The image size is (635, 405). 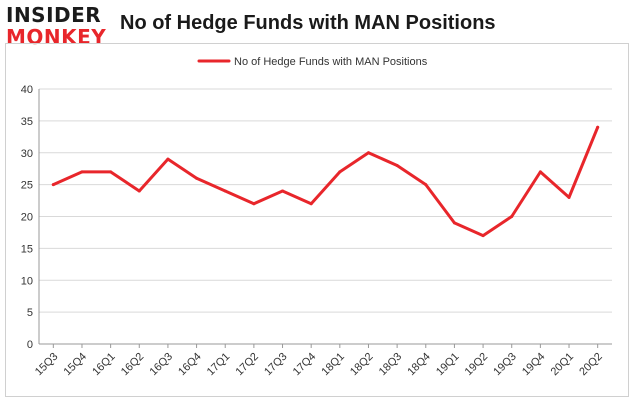 I want to click on x-tick-label: 19Q4, so click(x=534, y=365).